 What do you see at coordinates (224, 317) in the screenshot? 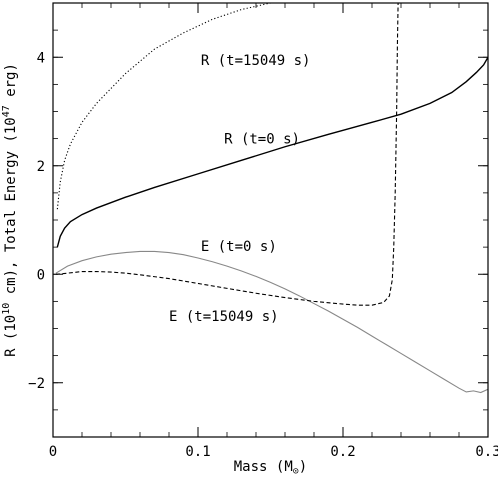
I see `annotation-e-t-15049-s: E (t=15049 s)` at bounding box center [224, 317].